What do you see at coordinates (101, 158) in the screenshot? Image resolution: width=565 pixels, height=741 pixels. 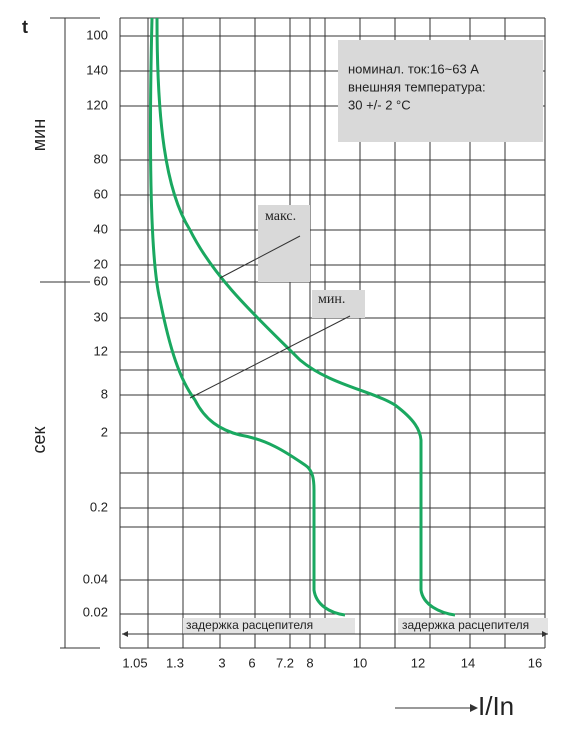 I see `y-tick-label: 80` at bounding box center [101, 158].